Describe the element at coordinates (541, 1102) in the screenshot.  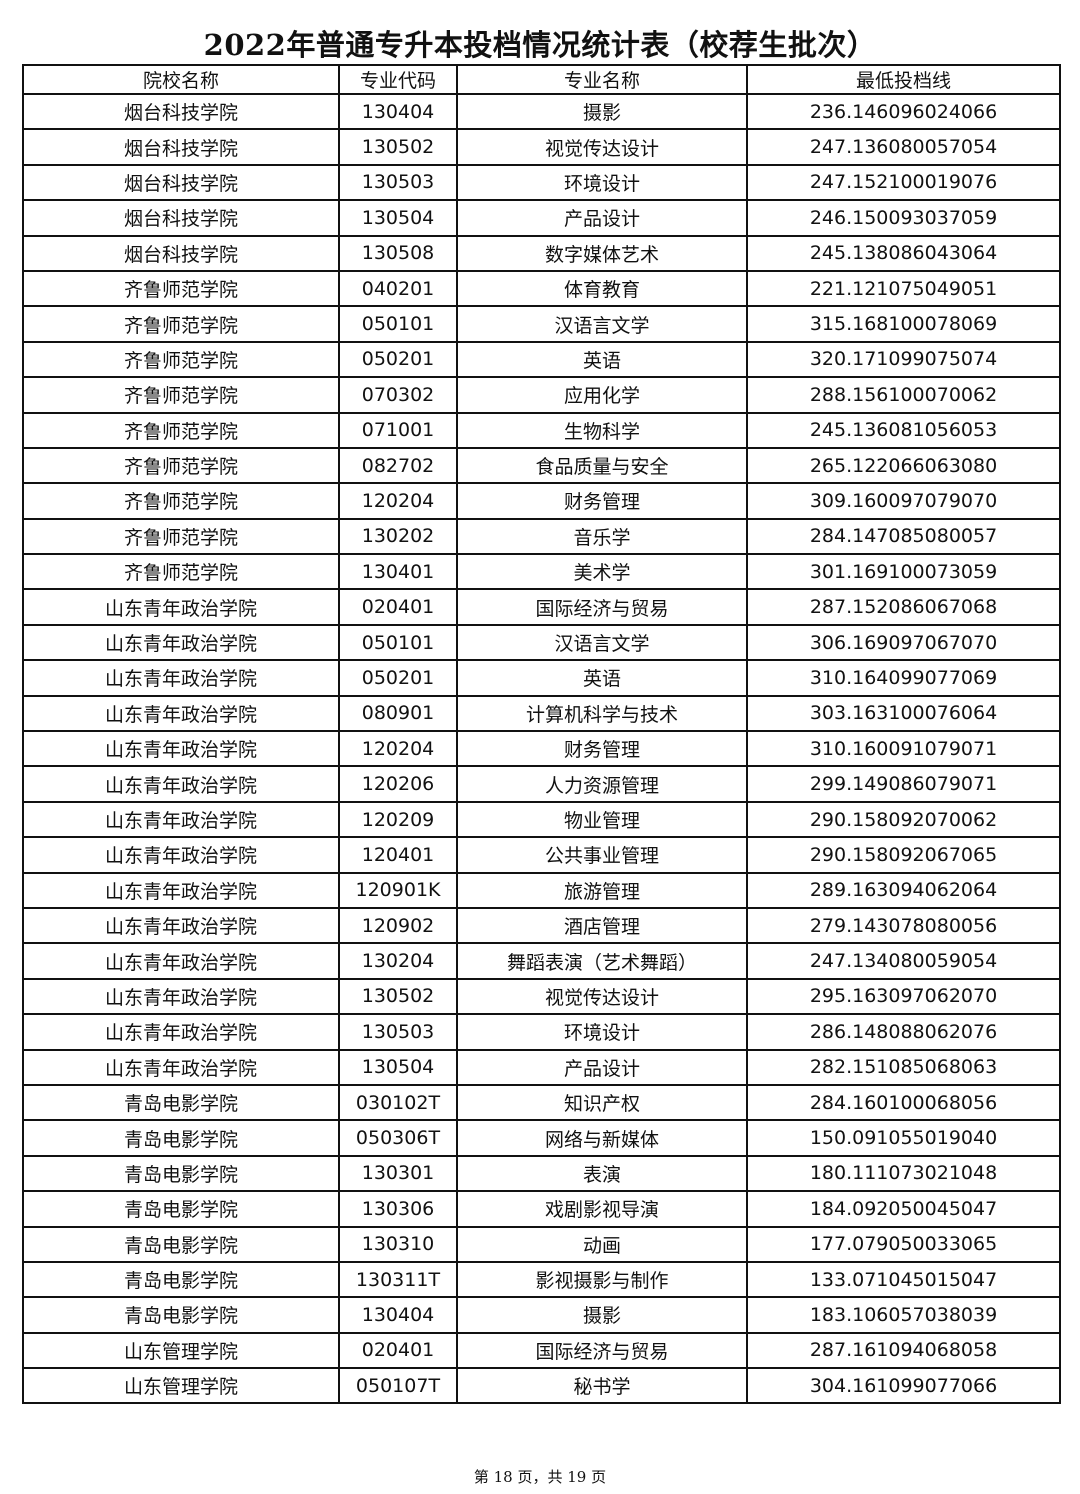
I see `table-row: 青岛电影学院 030102T 知识产权 284.160100068056` at that location.